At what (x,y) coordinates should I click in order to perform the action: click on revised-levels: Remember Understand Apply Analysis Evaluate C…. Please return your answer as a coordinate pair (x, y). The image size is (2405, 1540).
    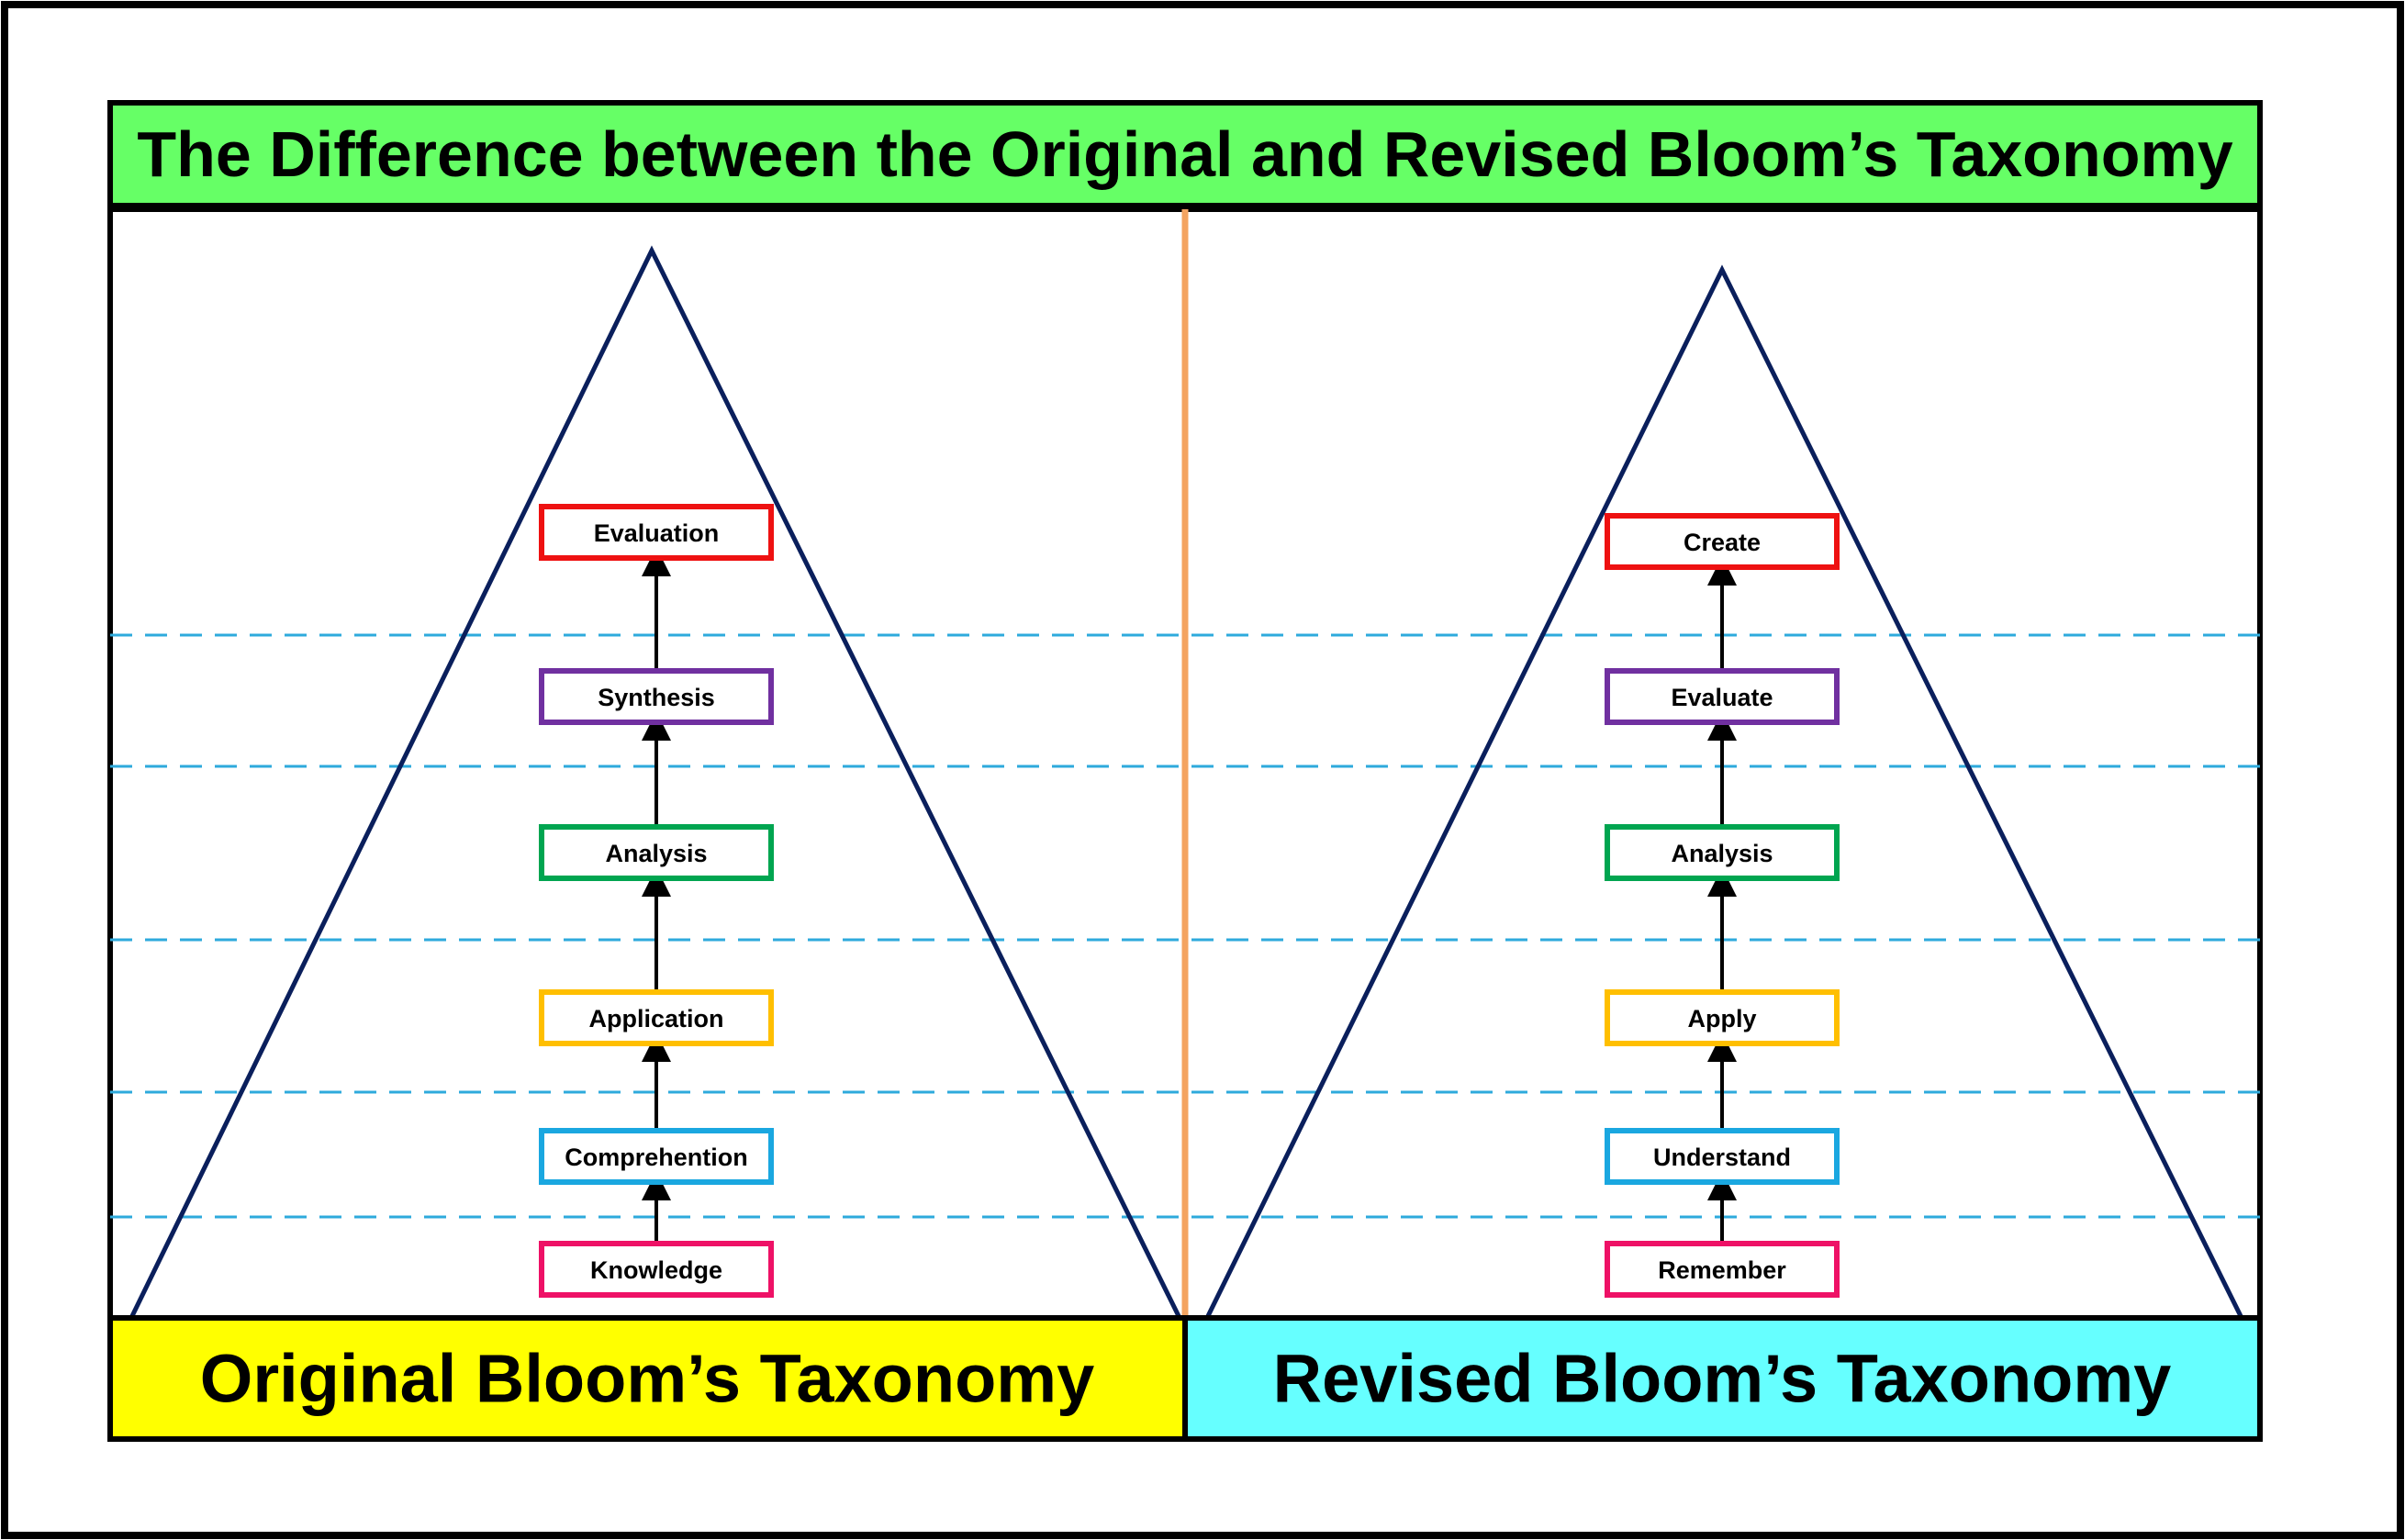
    Looking at the image, I should click on (1722, 905).